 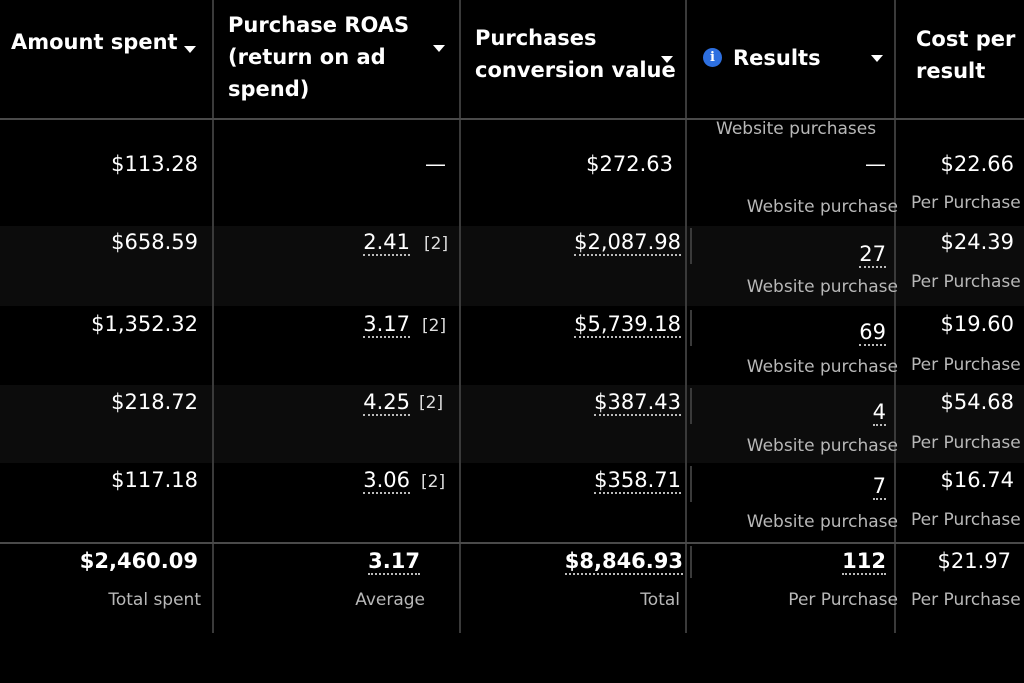 What do you see at coordinates (154, 480) in the screenshot?
I see `amount-spent-cell: $117.18` at bounding box center [154, 480].